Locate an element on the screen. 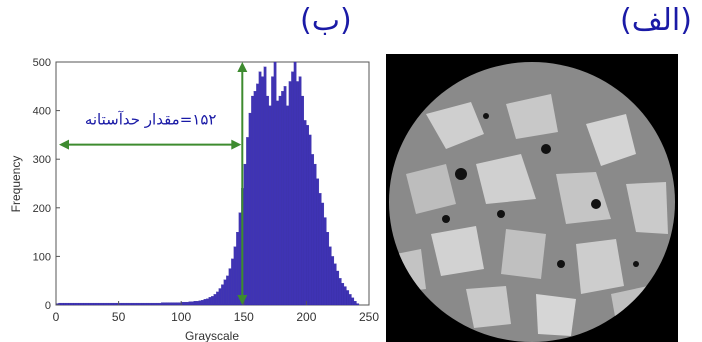 This screenshot has width=702, height=342. y-axis-label: Frequency is located at coordinates (16, 184).